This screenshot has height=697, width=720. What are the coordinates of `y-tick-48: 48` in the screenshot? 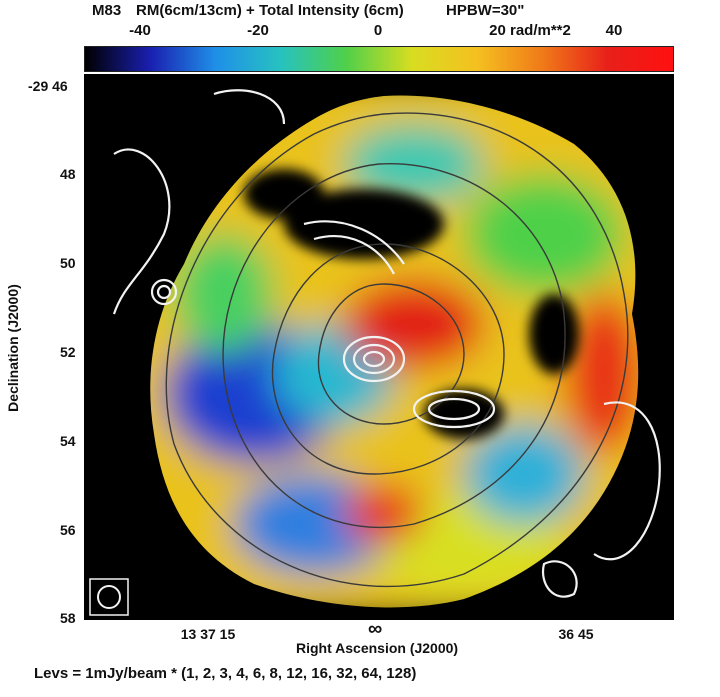 It's located at (68, 174).